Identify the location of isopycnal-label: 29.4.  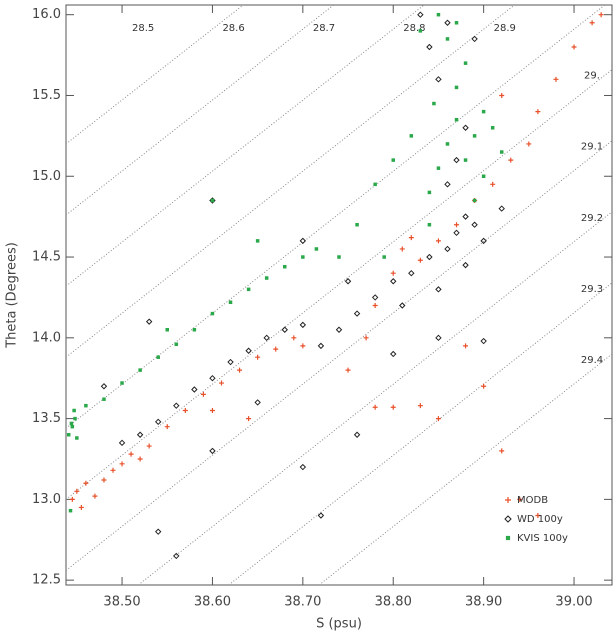
(592, 360).